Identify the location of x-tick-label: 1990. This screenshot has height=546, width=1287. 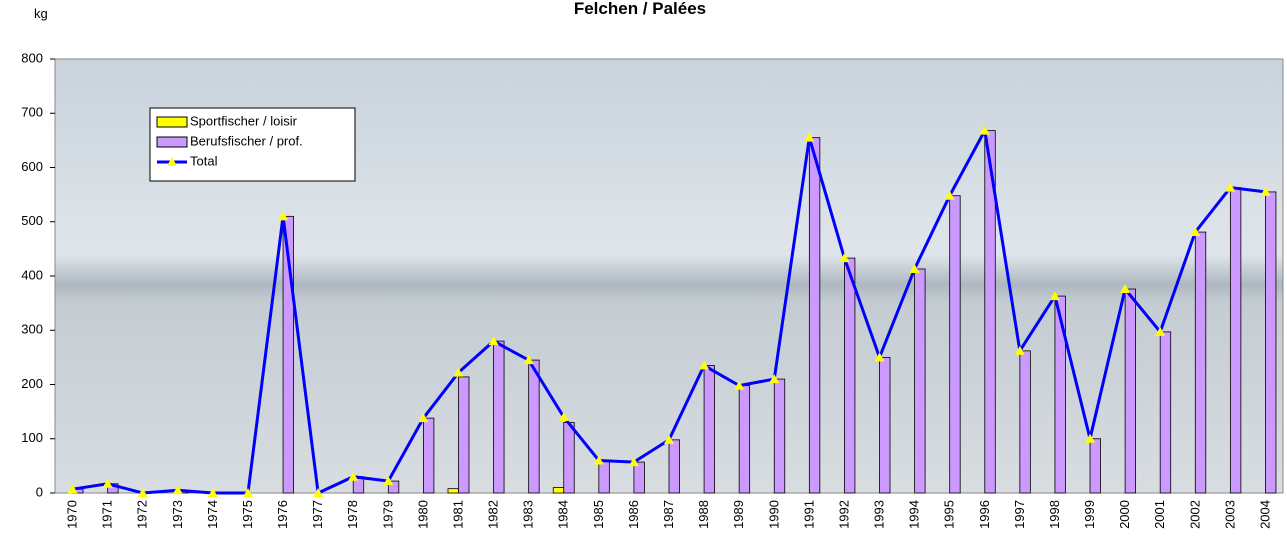
(773, 514).